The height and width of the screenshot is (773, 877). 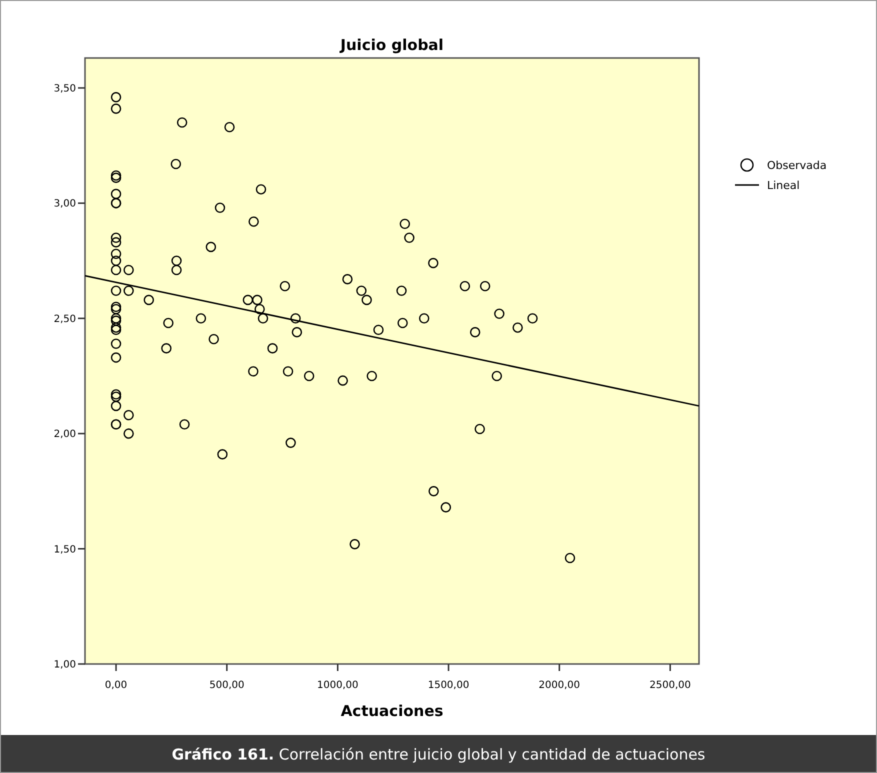 I want to click on x-tick-label: 1000,00, so click(x=337, y=685).